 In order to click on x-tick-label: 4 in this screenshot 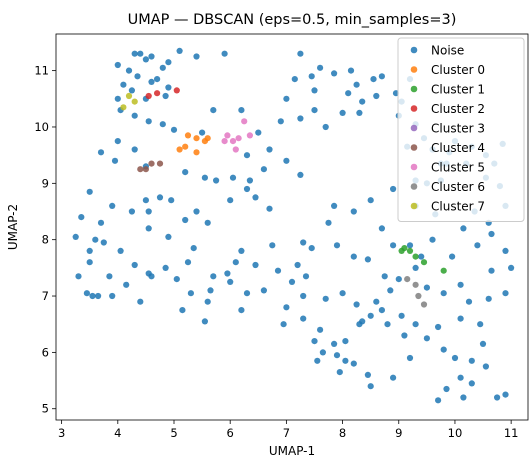, I will do `click(117, 433)`.